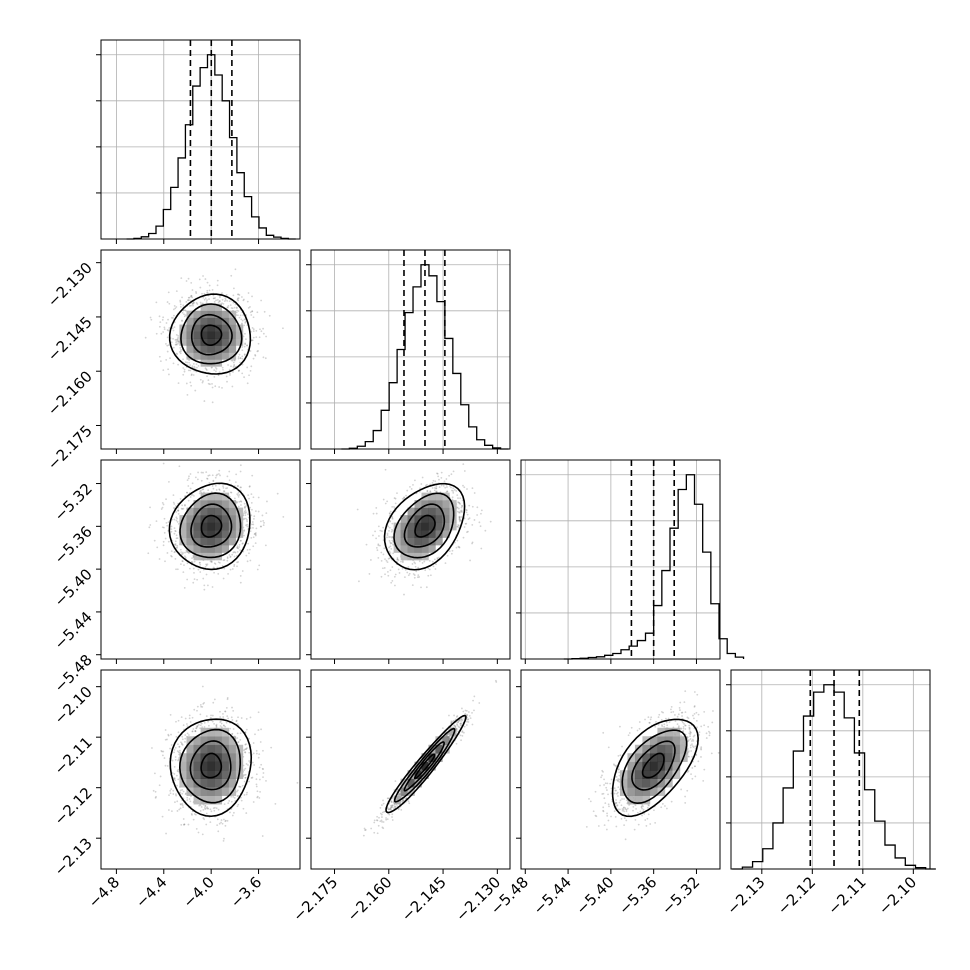 This screenshot has height=970, width=970. I want to click on pair-panel-3-2: −5.48−5.44−5.40−5.36−5.32, so click(604, 793).